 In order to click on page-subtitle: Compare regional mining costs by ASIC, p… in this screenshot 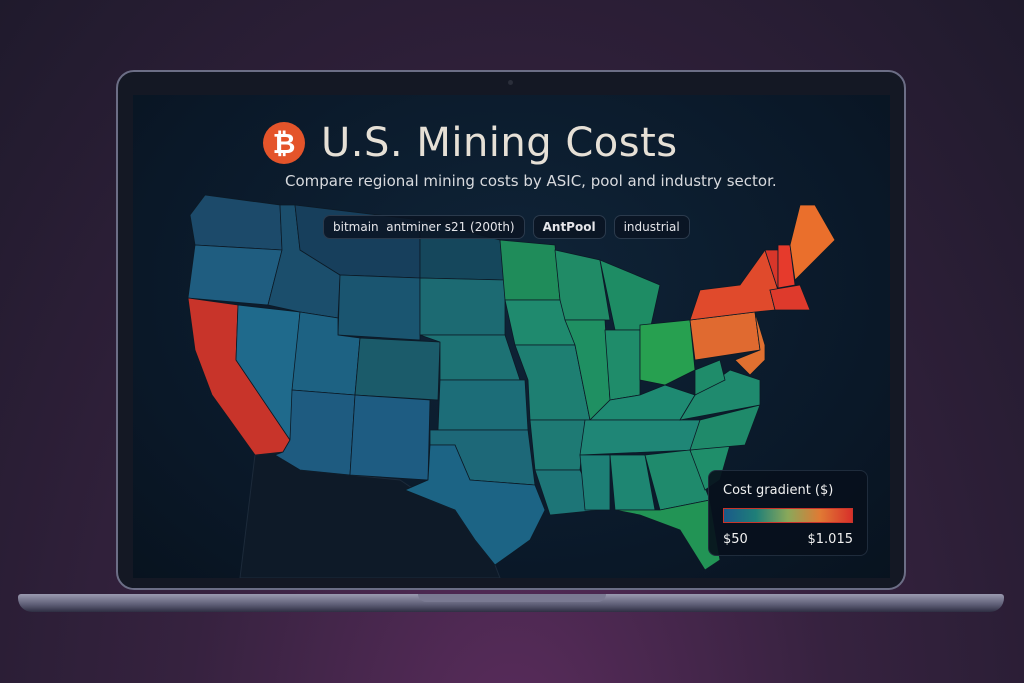, I will do `click(531, 181)`.